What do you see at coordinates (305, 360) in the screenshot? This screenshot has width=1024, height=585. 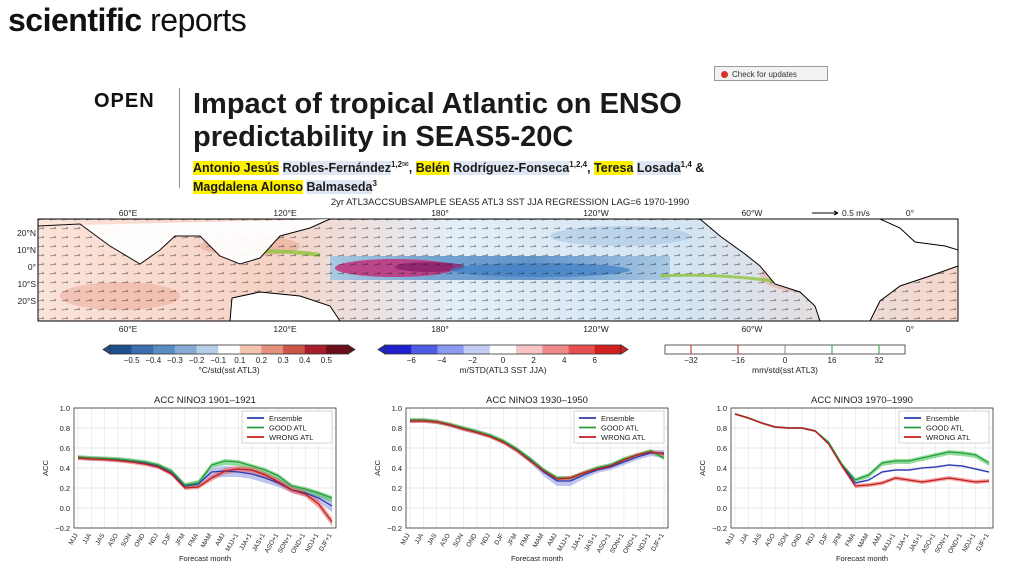 I see `colorbar-tick: 0.4` at bounding box center [305, 360].